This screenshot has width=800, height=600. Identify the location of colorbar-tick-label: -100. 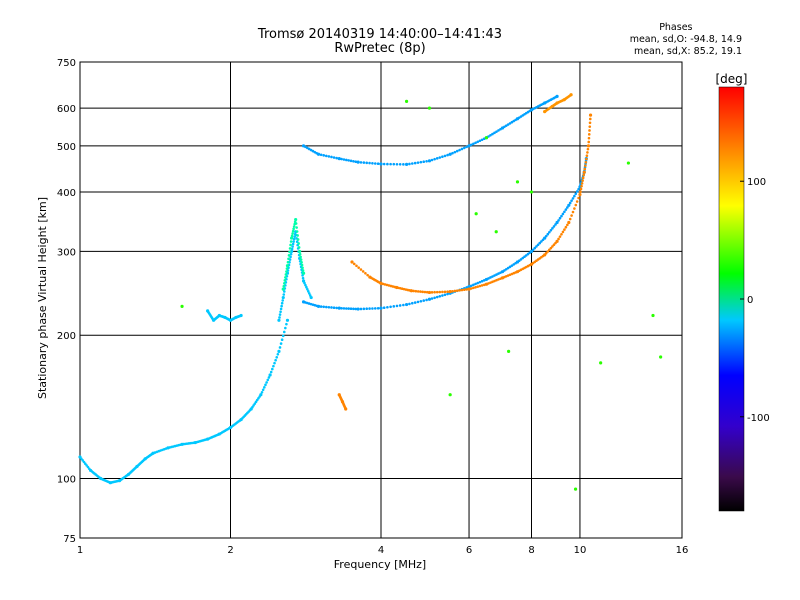
(758, 418).